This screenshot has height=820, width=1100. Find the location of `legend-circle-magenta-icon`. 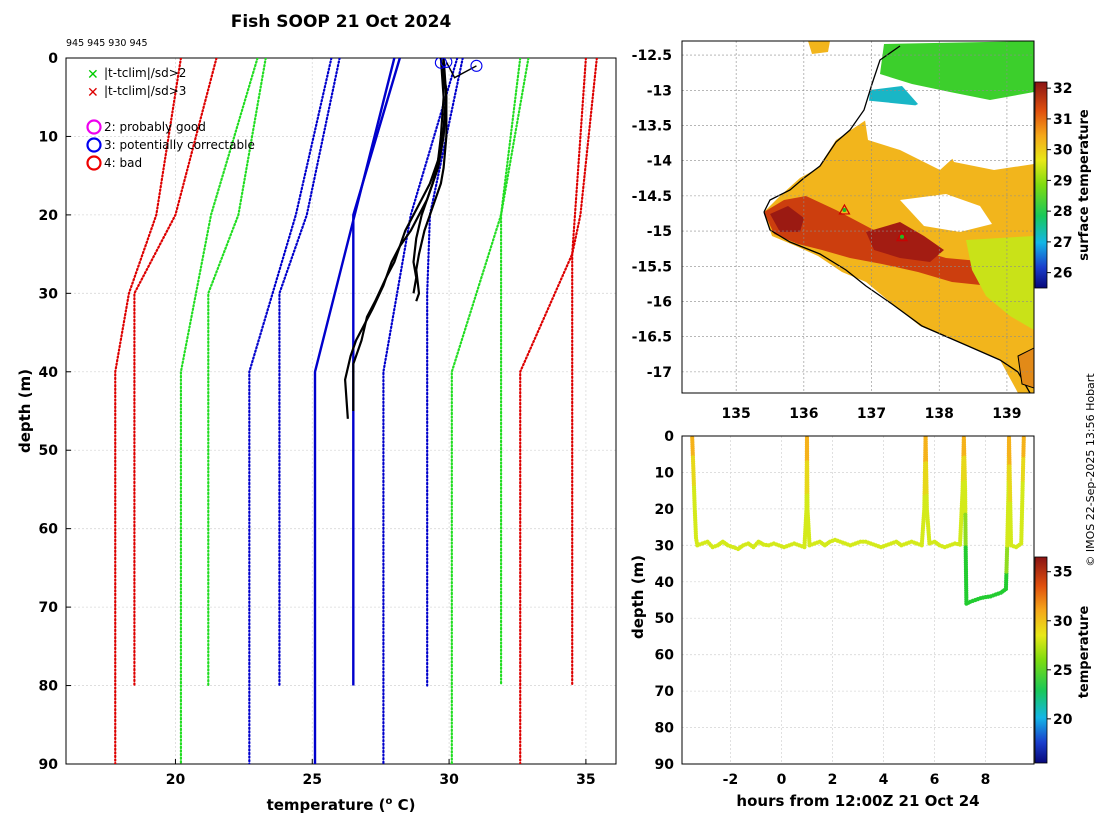

legend-circle-magenta-icon is located at coordinates (94, 127).